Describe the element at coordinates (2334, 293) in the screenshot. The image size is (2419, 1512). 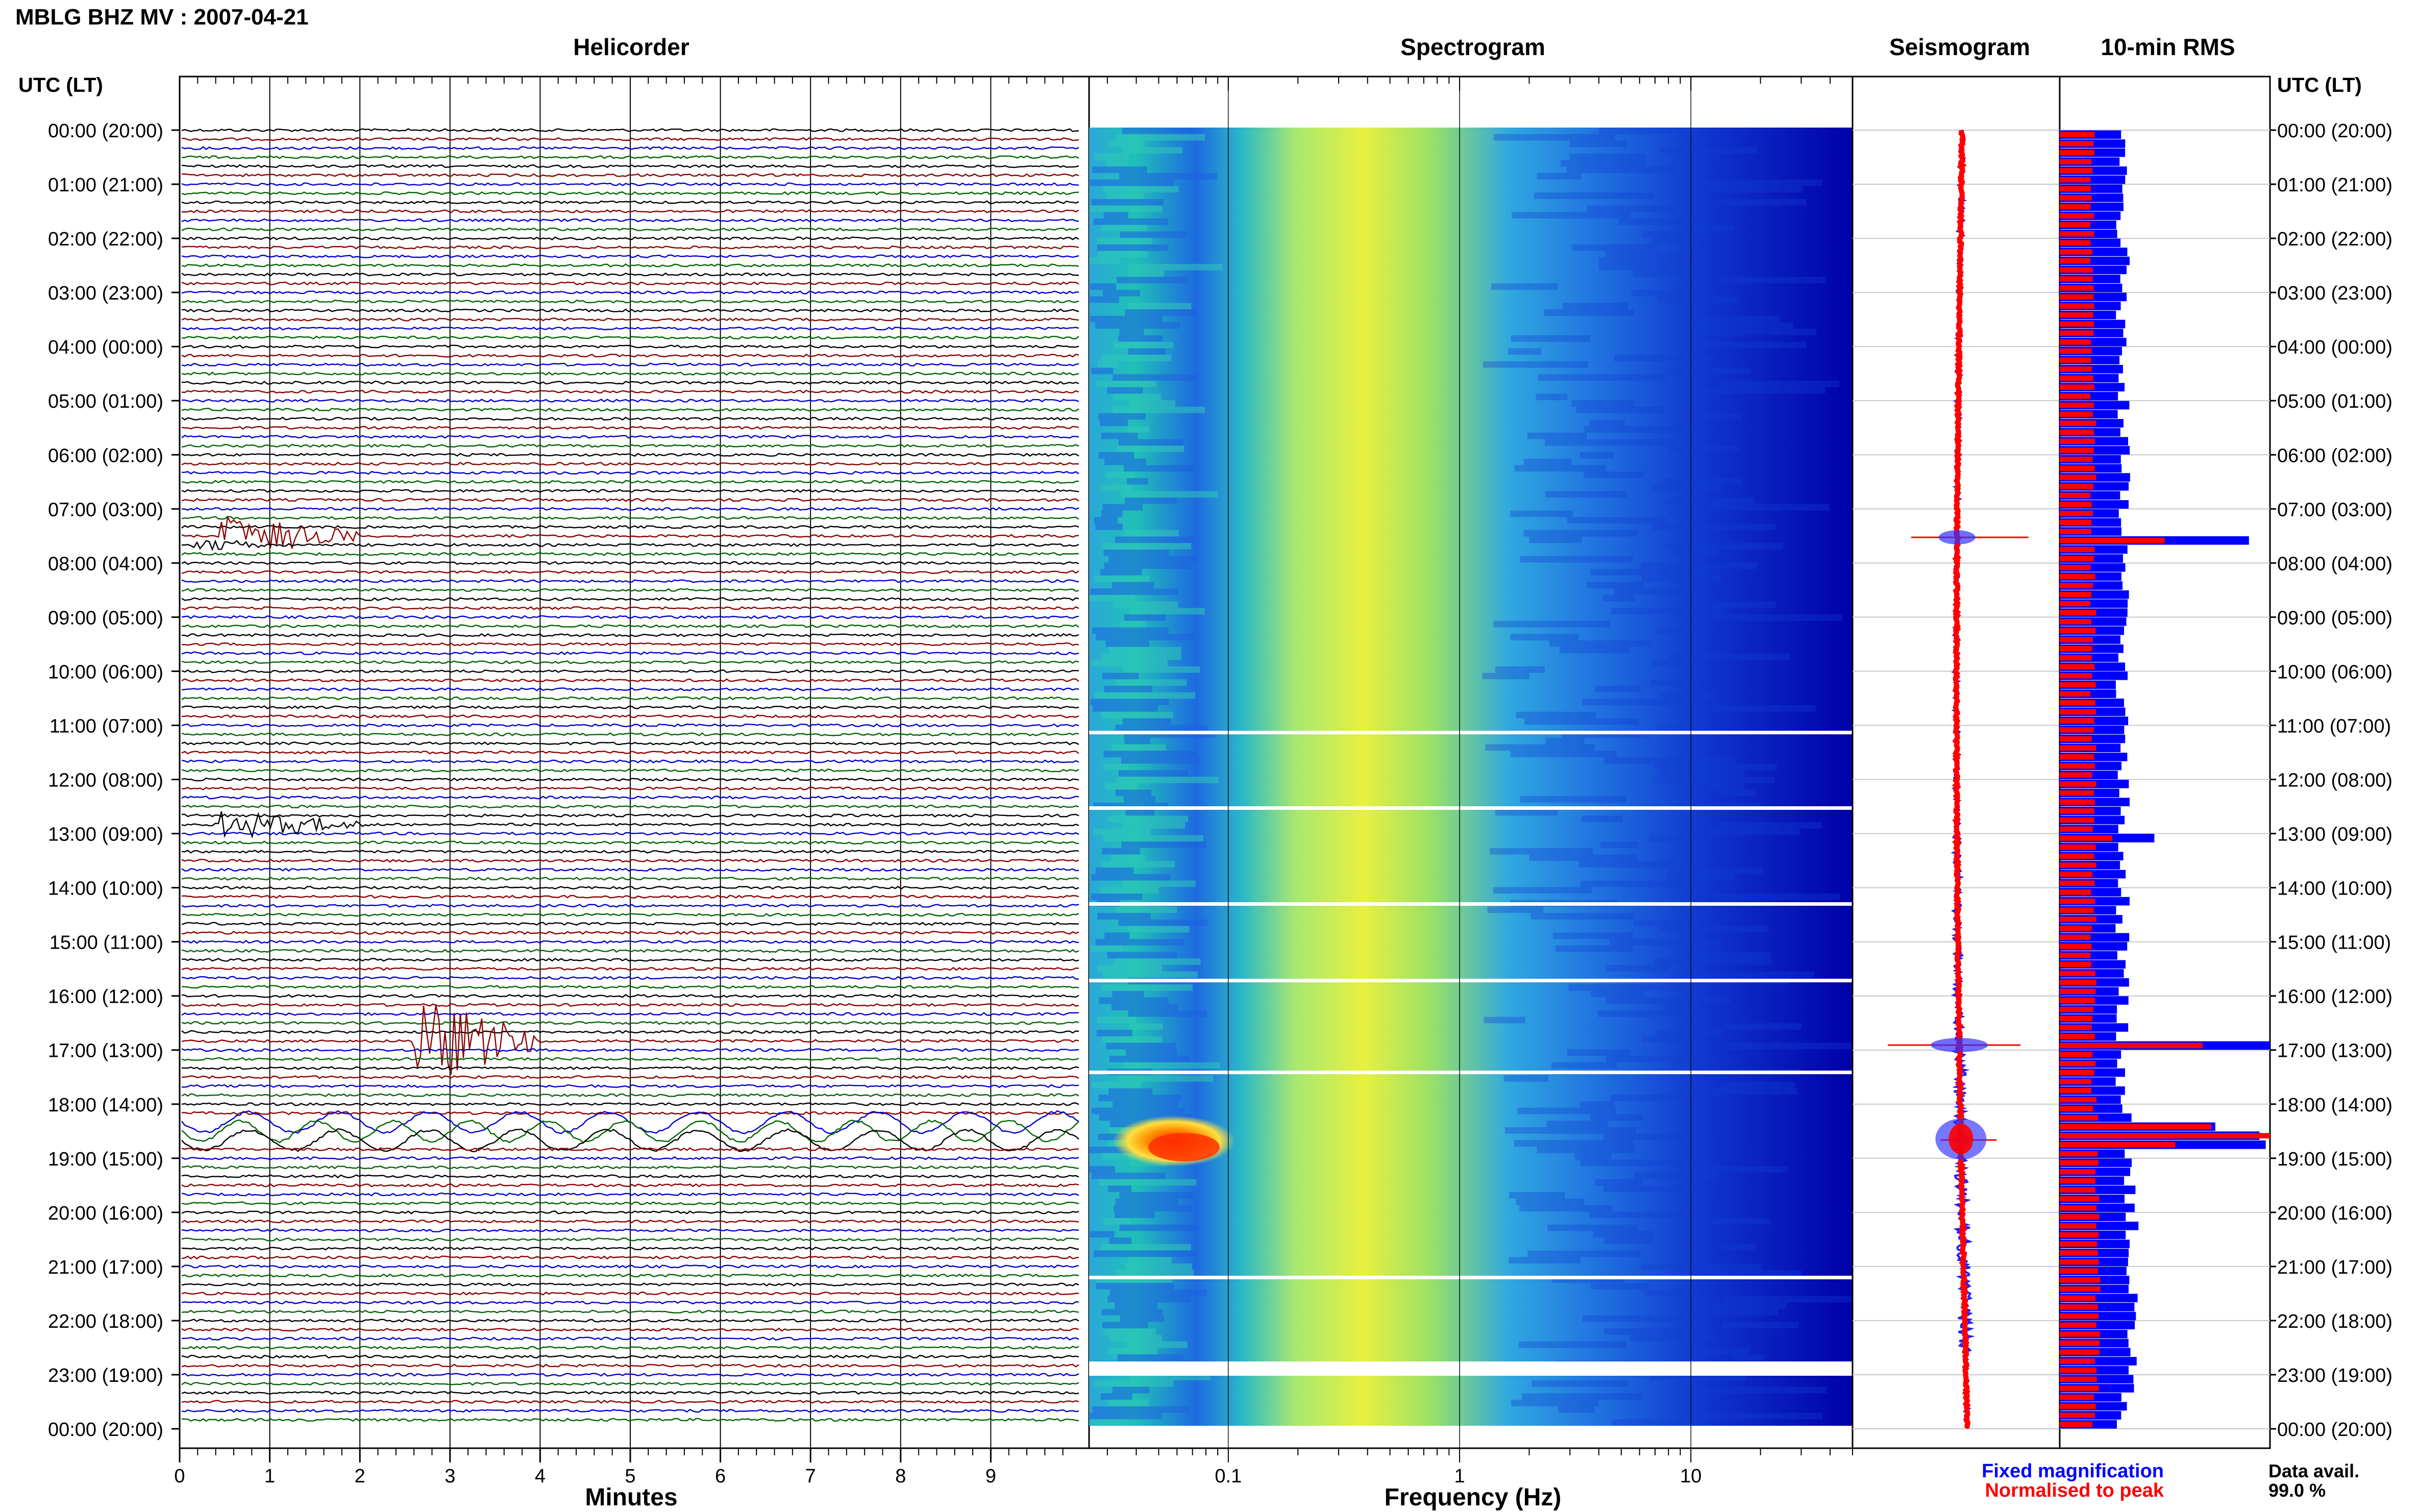
I see `time-label-right: 03:00 (23:00)` at that location.